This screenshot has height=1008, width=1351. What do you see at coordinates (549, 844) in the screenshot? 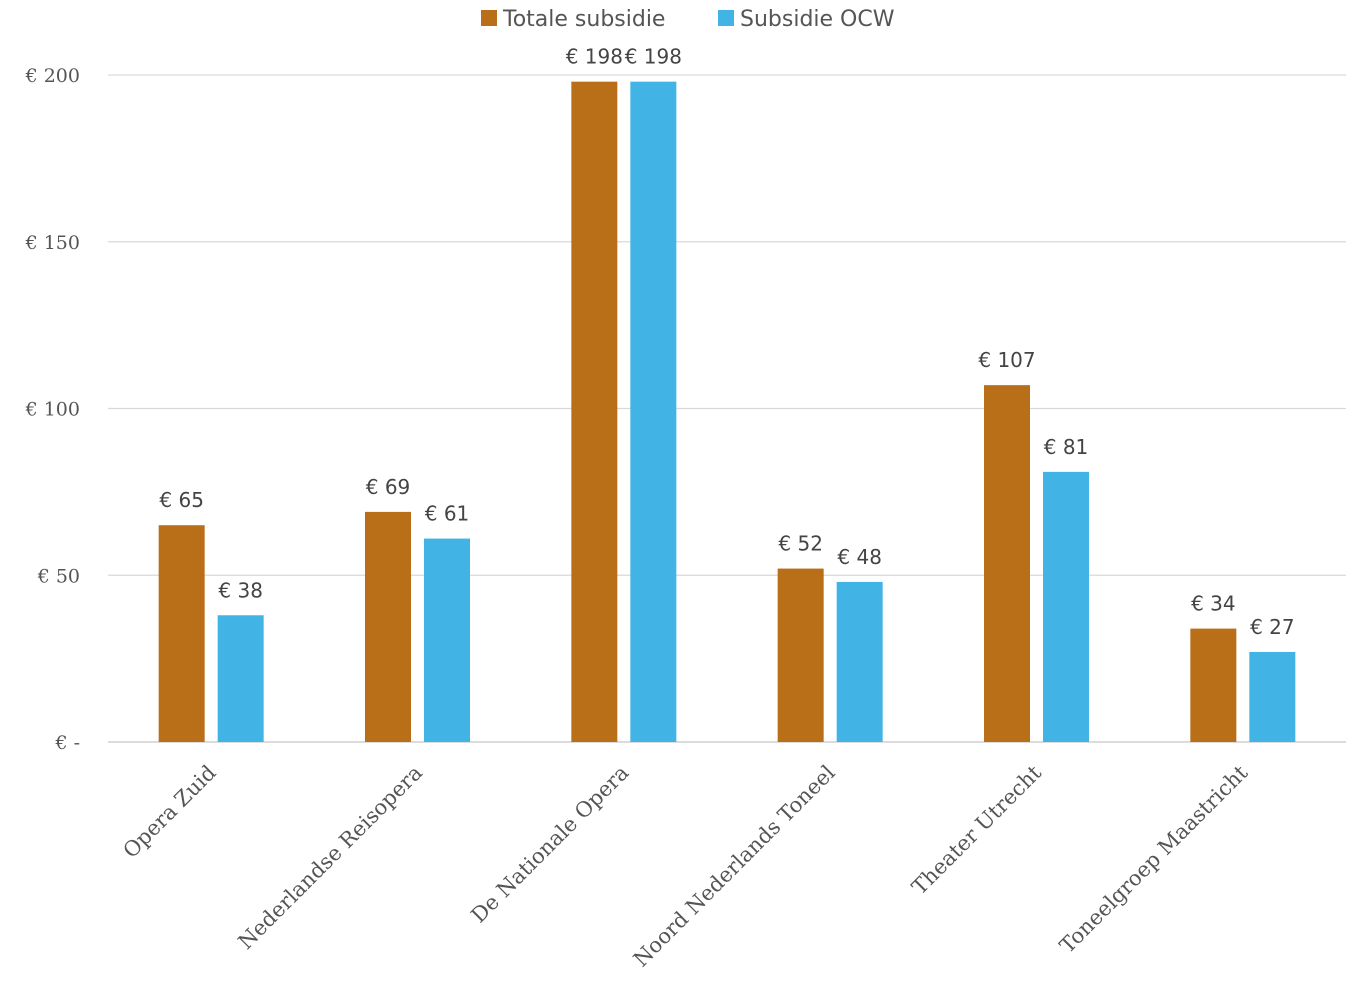
I see `x-tick-label: De Nationale Opera` at bounding box center [549, 844].